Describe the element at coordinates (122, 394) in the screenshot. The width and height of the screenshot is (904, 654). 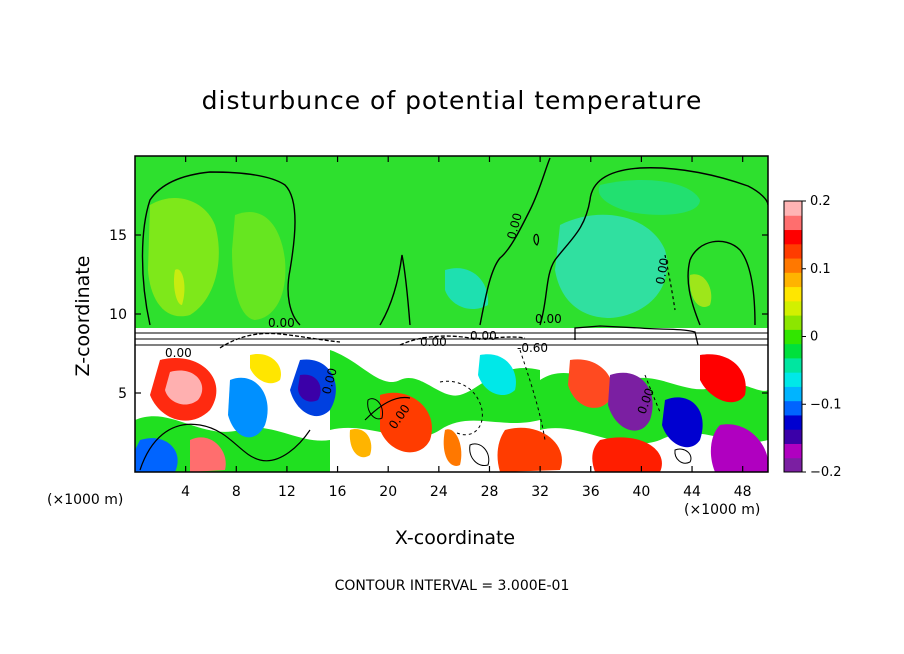
I see `y-tick-label: 5` at that location.